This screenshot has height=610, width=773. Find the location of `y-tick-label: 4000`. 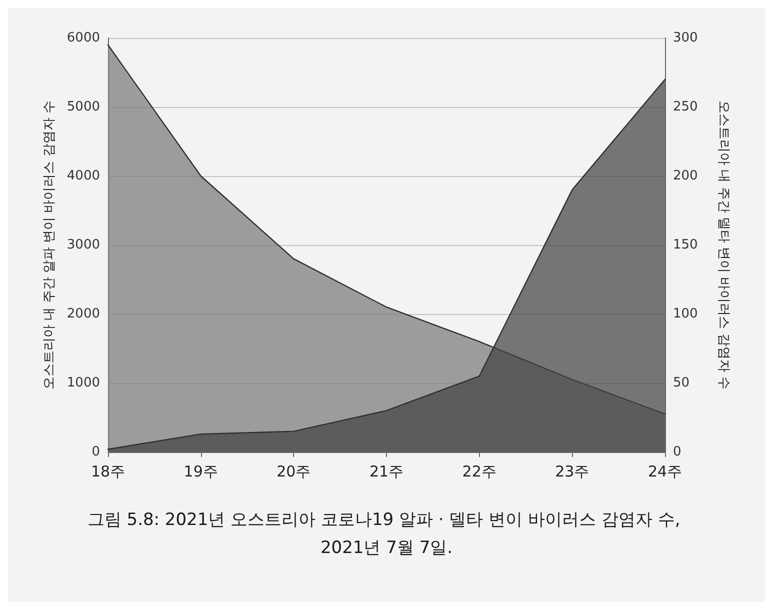

y-tick-label: 4000 is located at coordinates (83, 176).